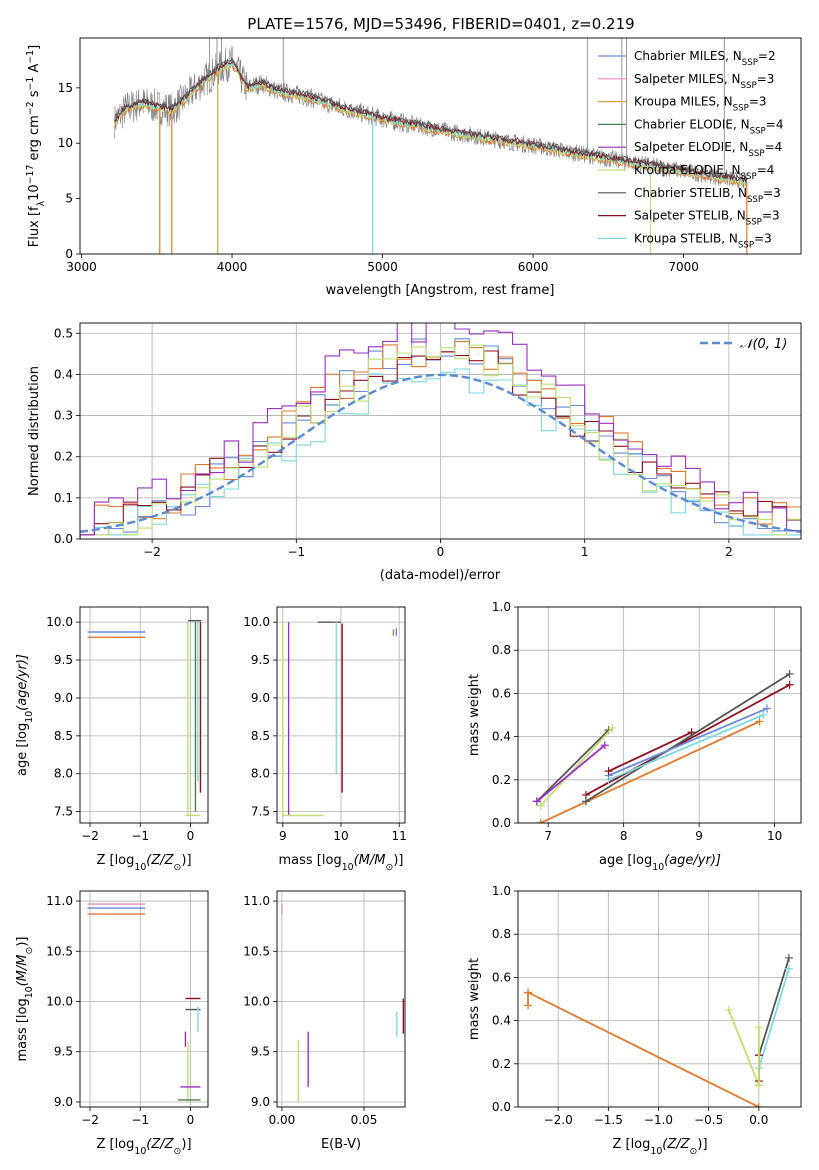 This screenshot has height=1170, width=819. Describe the element at coordinates (624, 836) in the screenshot. I see `x-tick-label: 8` at that location.